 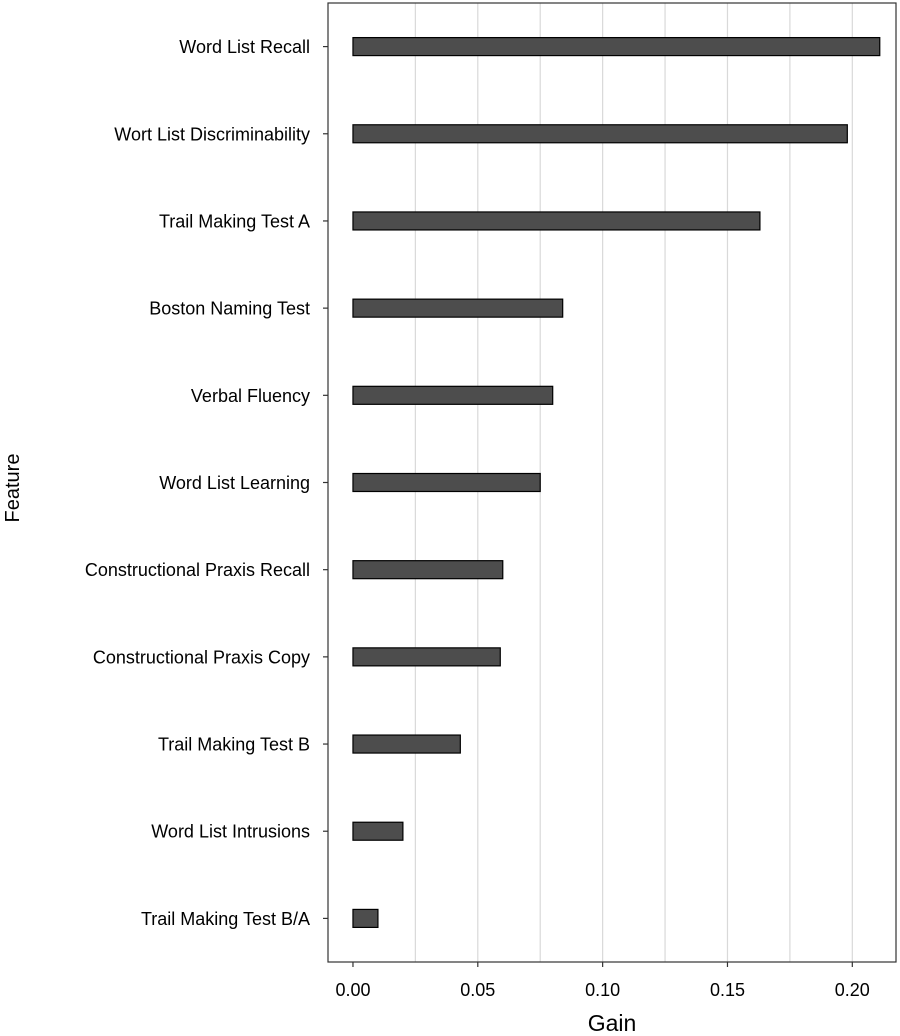 I want to click on y-tick-label: Verbal Fluency, so click(x=250, y=396).